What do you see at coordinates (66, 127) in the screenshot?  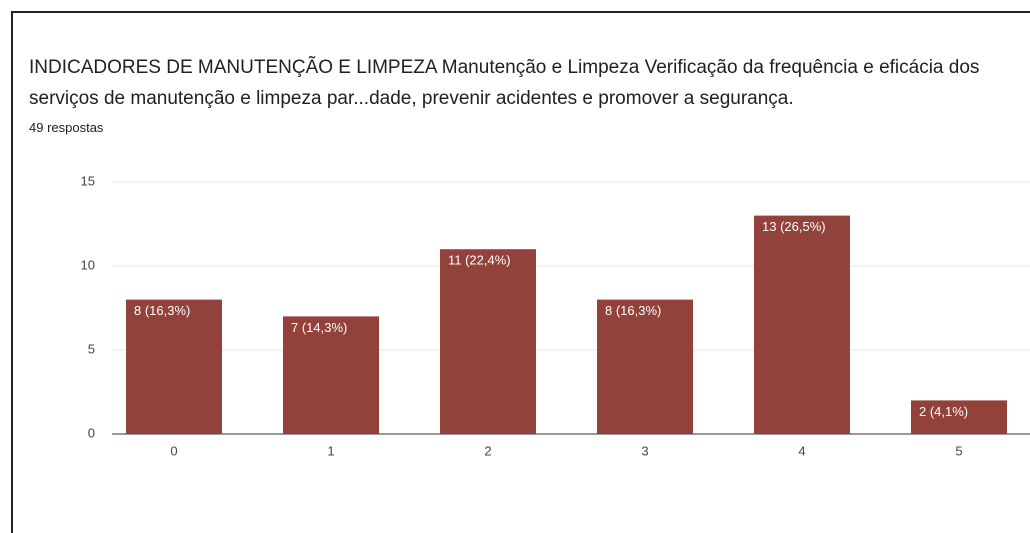 I see `response-count: 49 respostas` at bounding box center [66, 127].